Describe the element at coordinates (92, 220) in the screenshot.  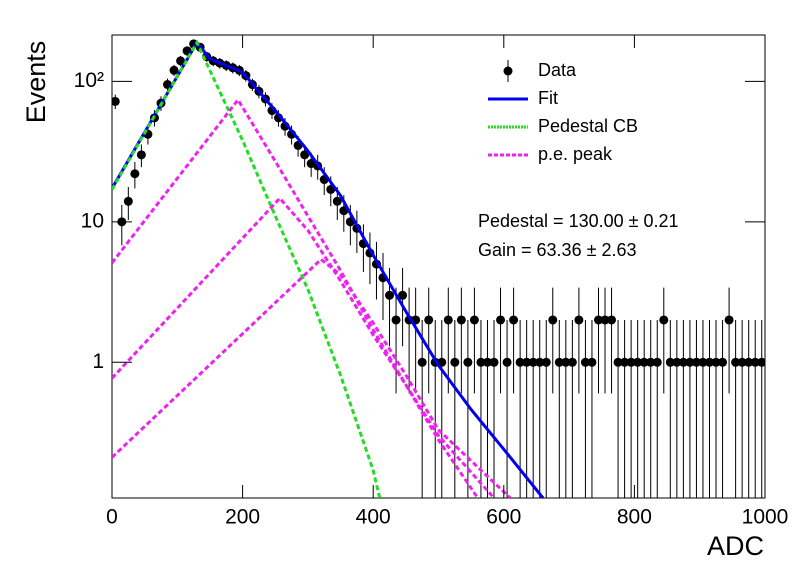
I see `y-tick-label: 10` at that location.